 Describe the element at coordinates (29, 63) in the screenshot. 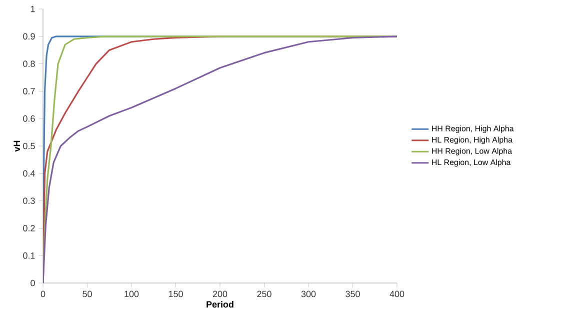

I see `y-tick-label: 0.8` at that location.